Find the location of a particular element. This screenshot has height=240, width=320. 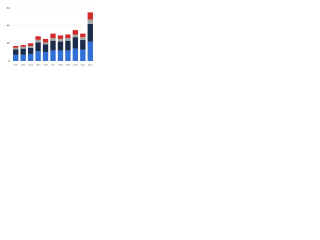

x-tick-label: 2016 is located at coordinates (45, 66).